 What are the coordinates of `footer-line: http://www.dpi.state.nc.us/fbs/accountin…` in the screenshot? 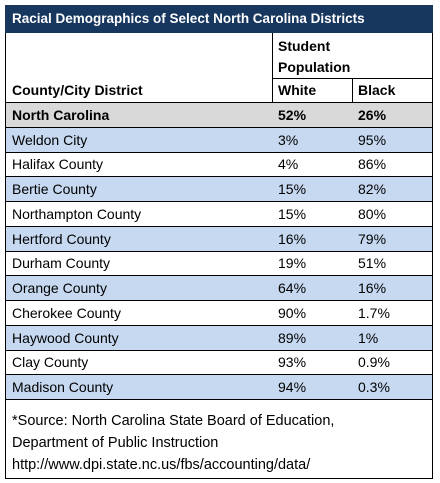 It's located at (161, 465).